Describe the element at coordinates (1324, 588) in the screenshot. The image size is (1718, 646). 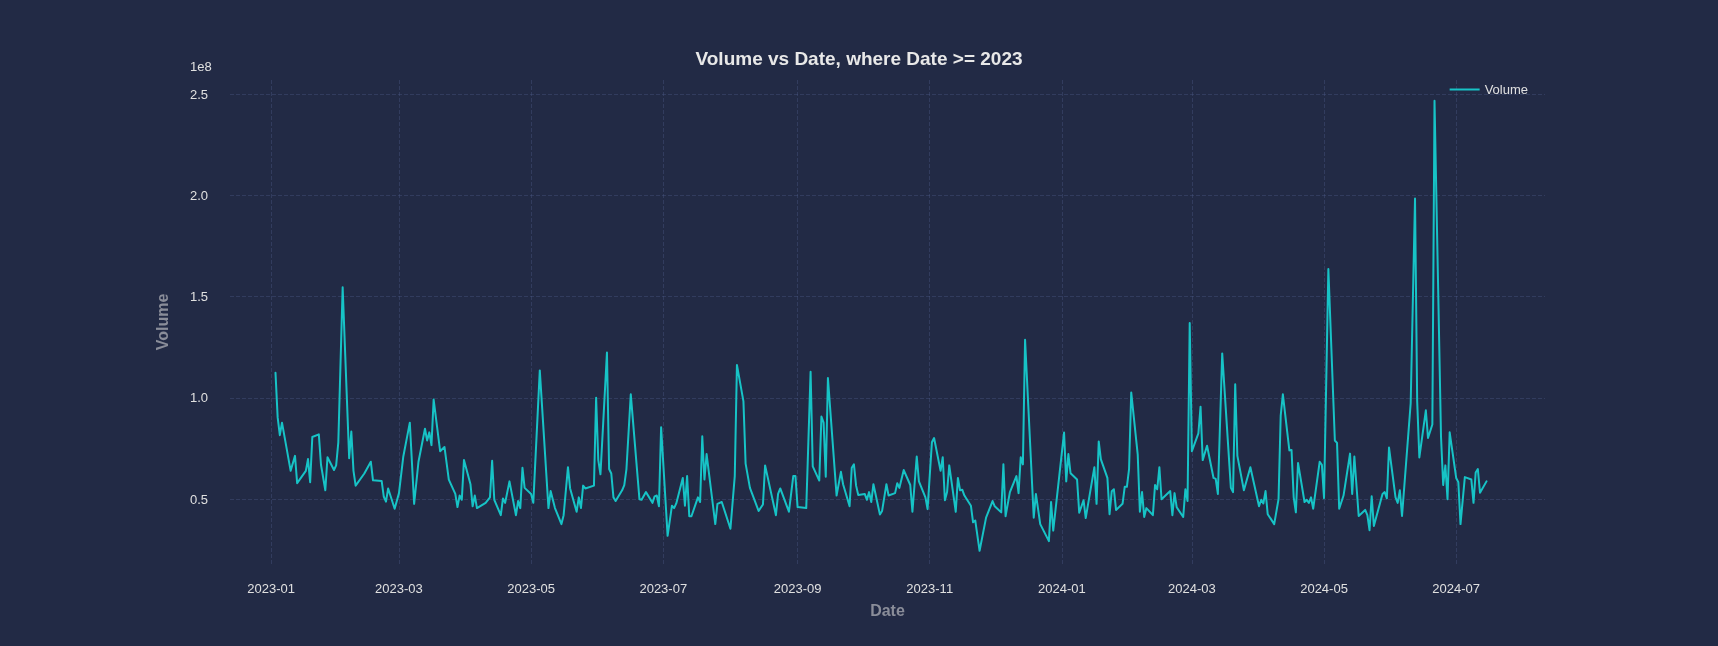
I see `x-tick-label: 2024-05` at that location.